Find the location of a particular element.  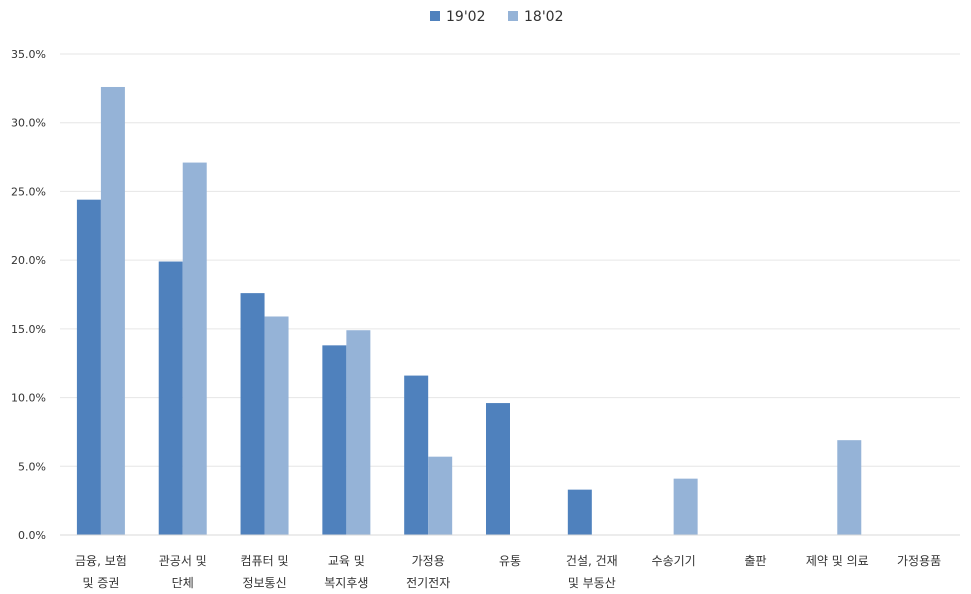

x-category-label: 및 부동산 is located at coordinates (592, 583).